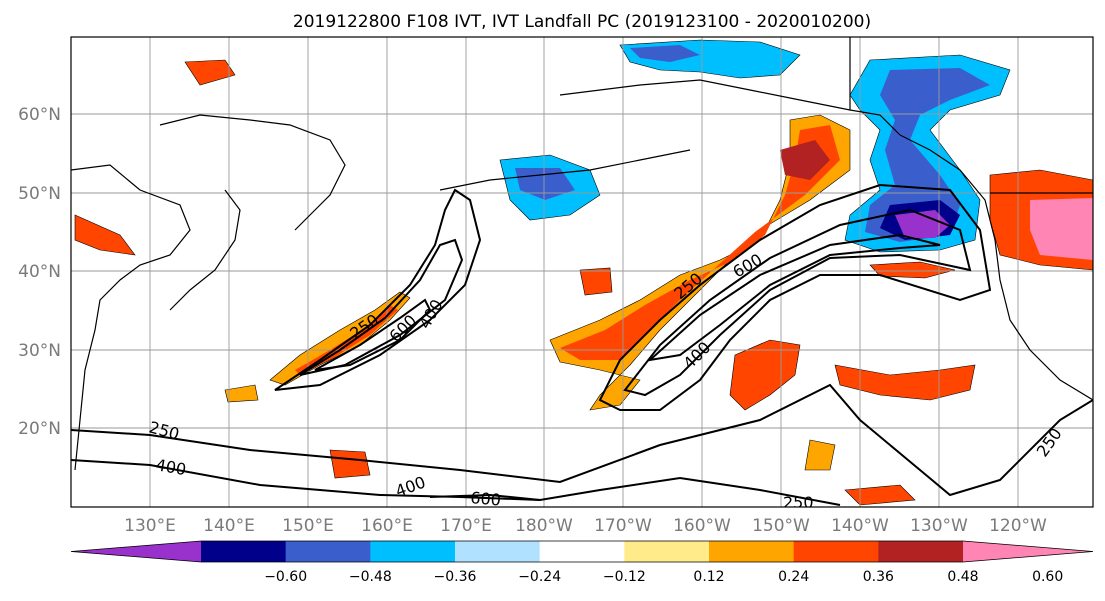  Describe the element at coordinates (466, 526) in the screenshot. I see `lon-label: 170°E` at that location.